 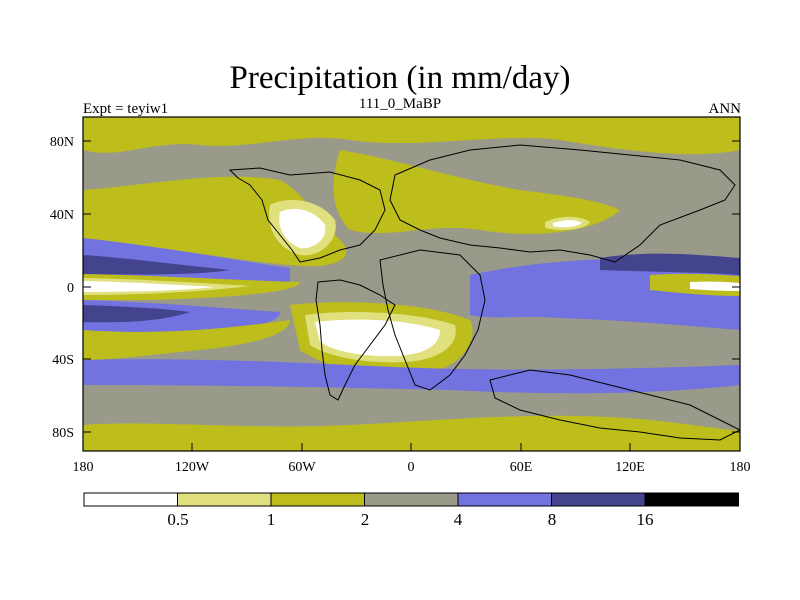 What do you see at coordinates (400, 78) in the screenshot?
I see `map-title: Precipitation (in mm/day)` at bounding box center [400, 78].